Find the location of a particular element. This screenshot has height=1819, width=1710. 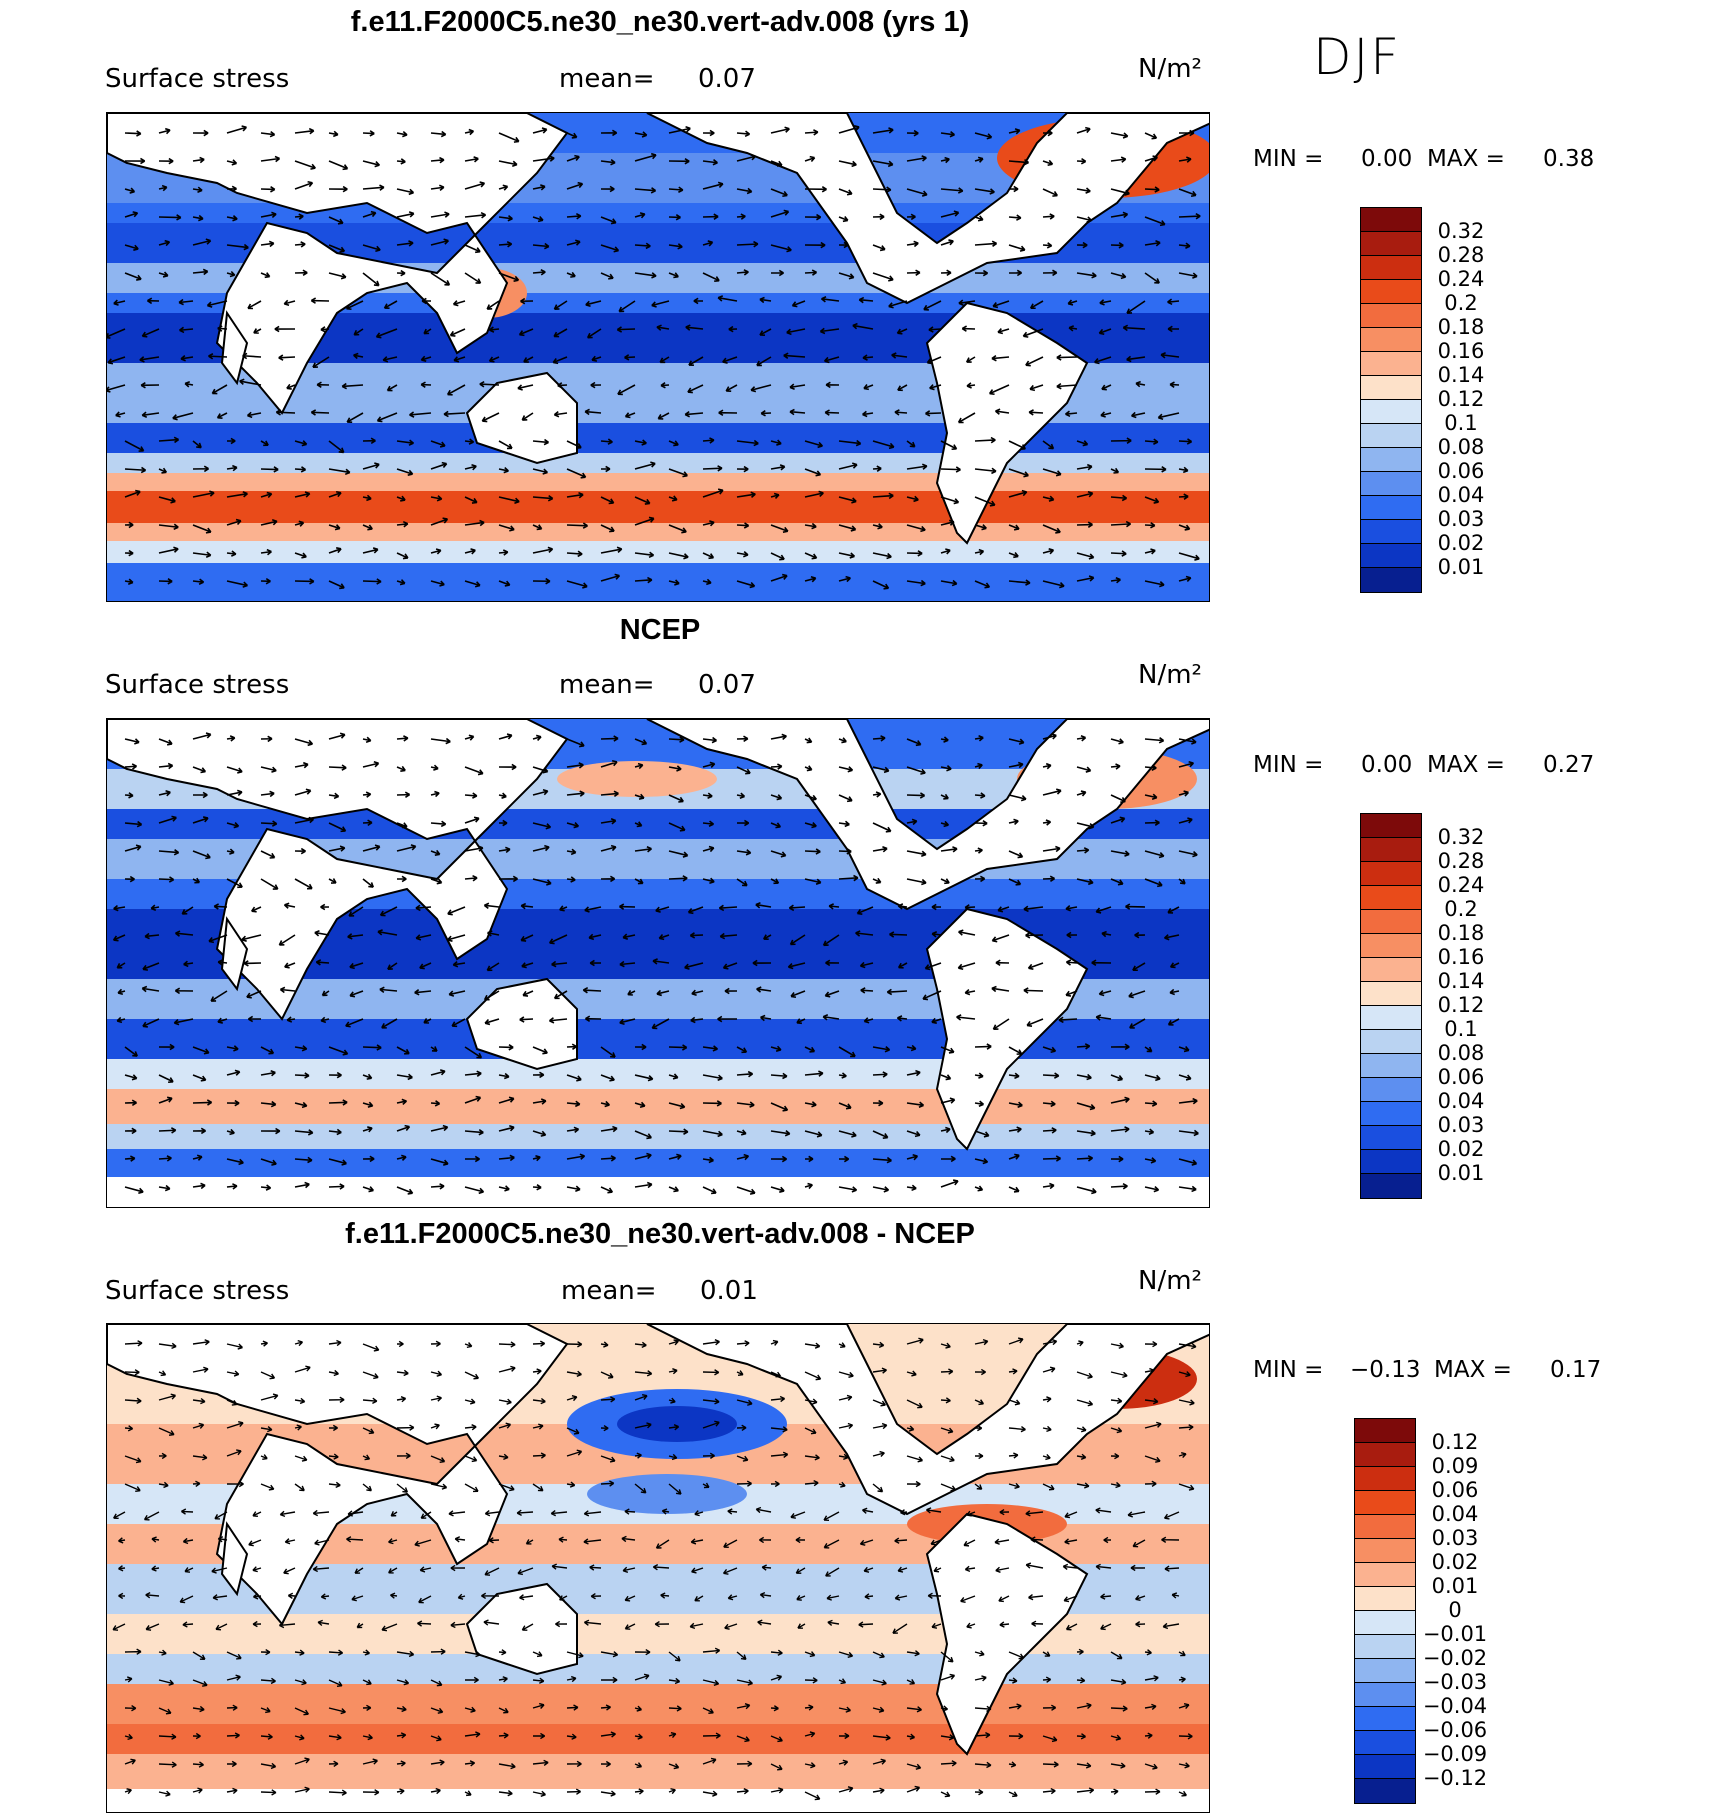

panel-2-min-label: MIN = is located at coordinates (1288, 765).